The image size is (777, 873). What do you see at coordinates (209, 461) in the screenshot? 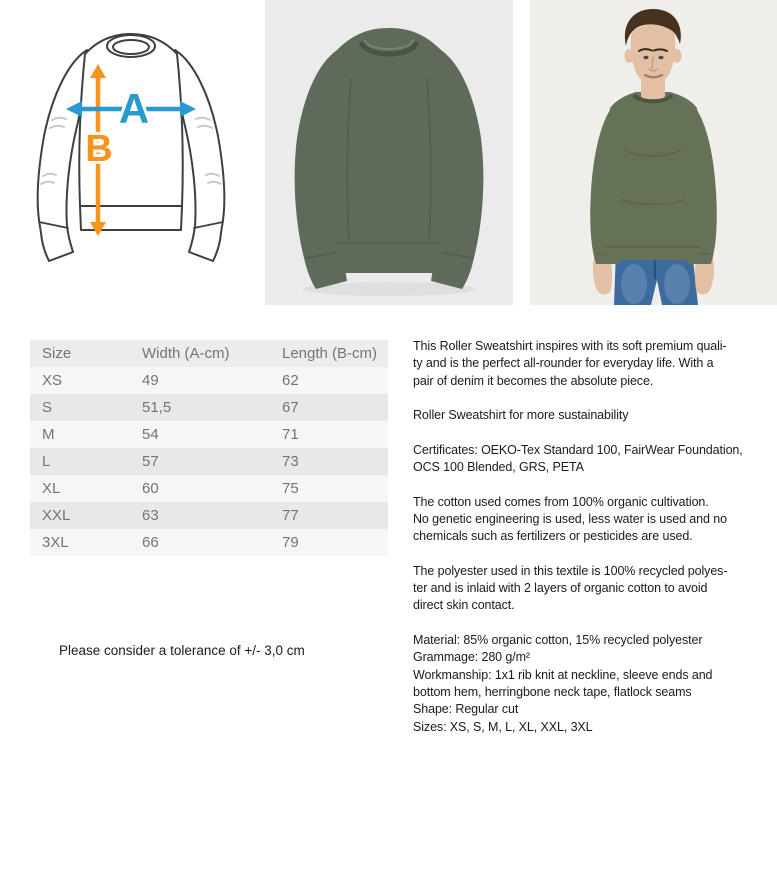
I see `table-row: L 57 73` at bounding box center [209, 461].